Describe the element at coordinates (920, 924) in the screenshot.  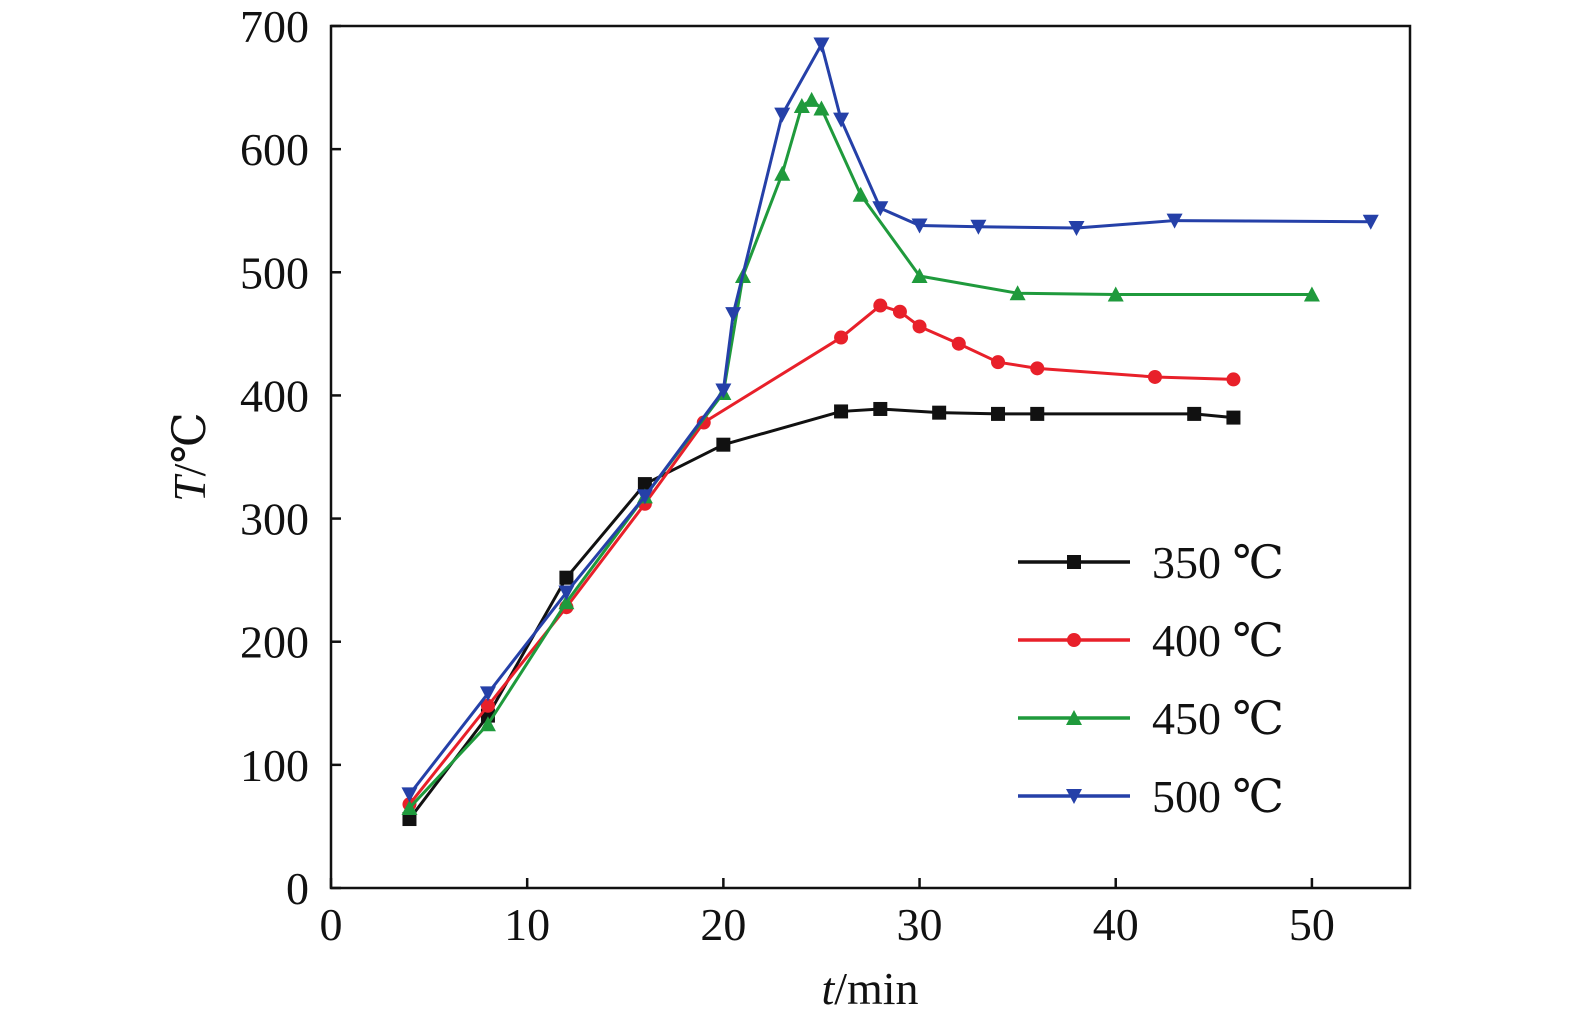
I see `x-tick-label: 30` at that location.